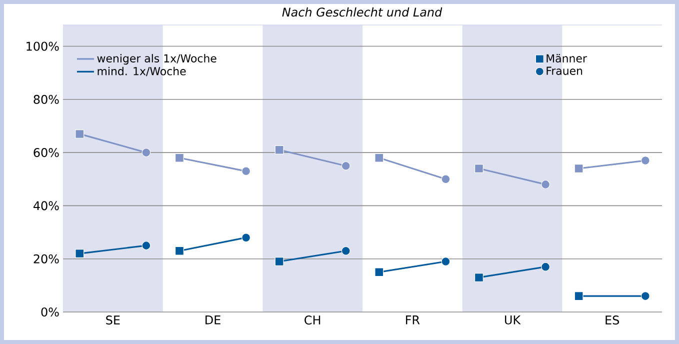 This screenshot has height=344, width=679. What do you see at coordinates (46, 153) in the screenshot?
I see `y-tick-label: 60%` at bounding box center [46, 153].